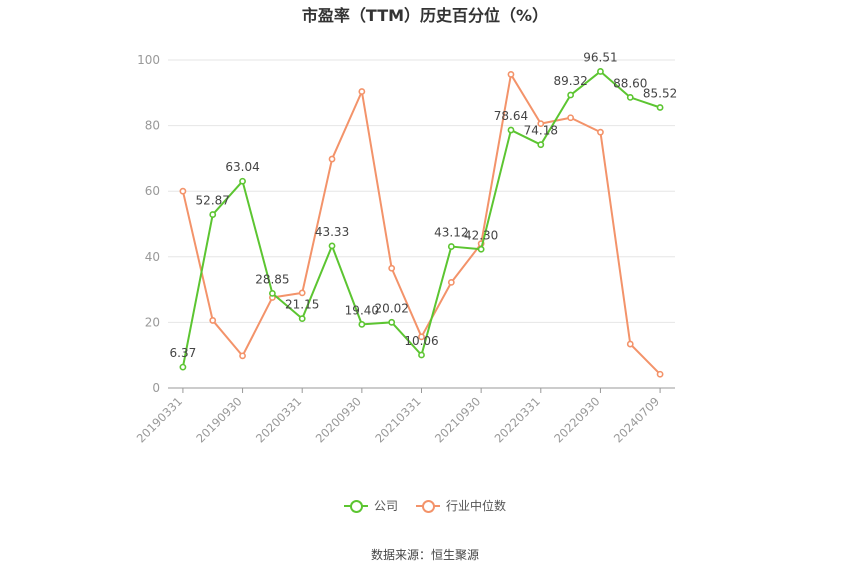 The height and width of the screenshot is (575, 850). I want to click on x-tick-label: 20190930, so click(218, 419).